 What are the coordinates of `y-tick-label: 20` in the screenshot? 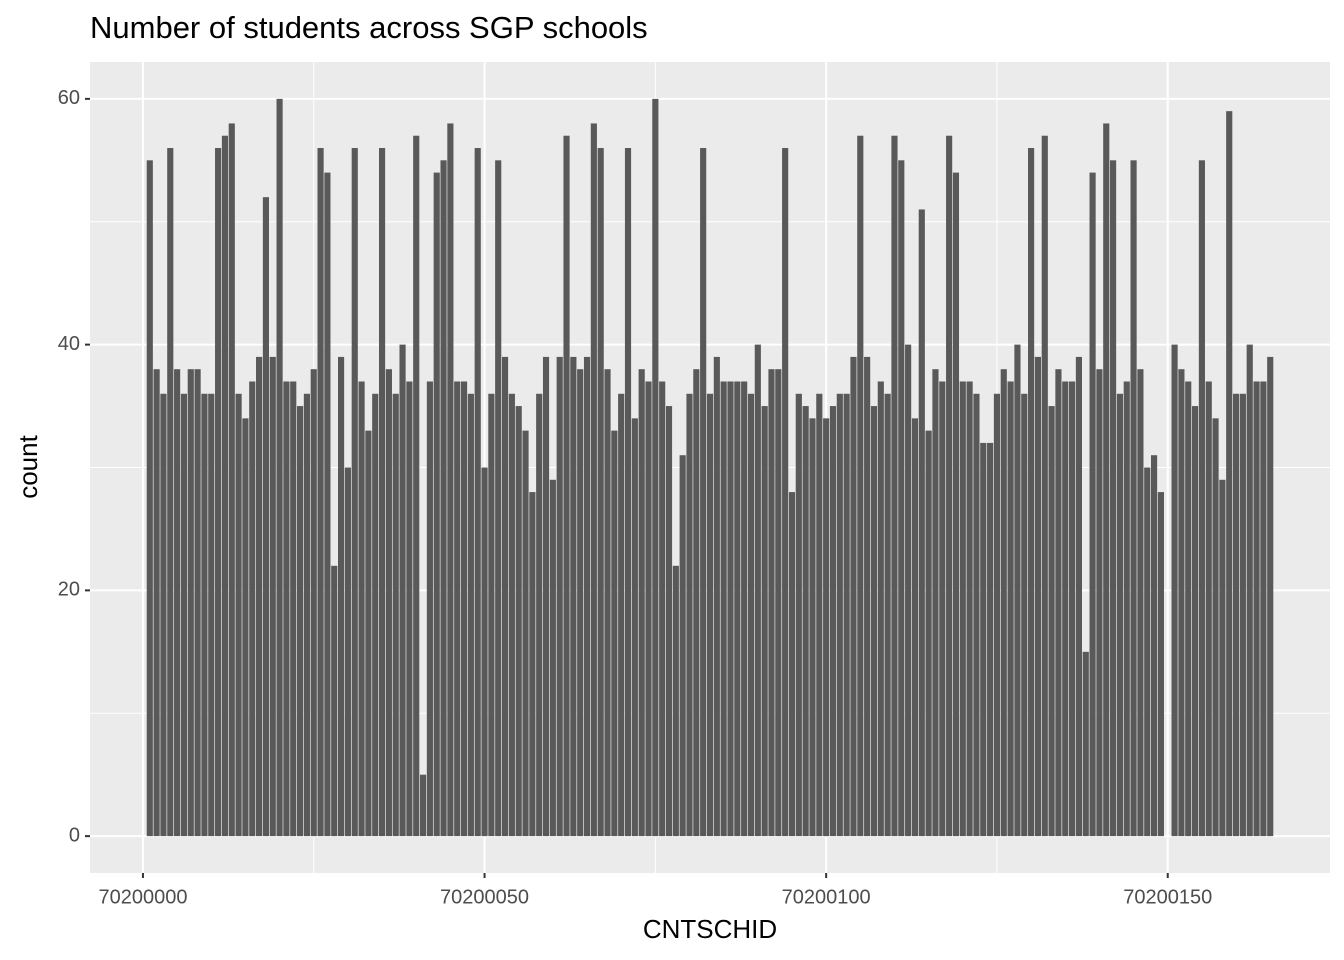 It's located at (69, 590).